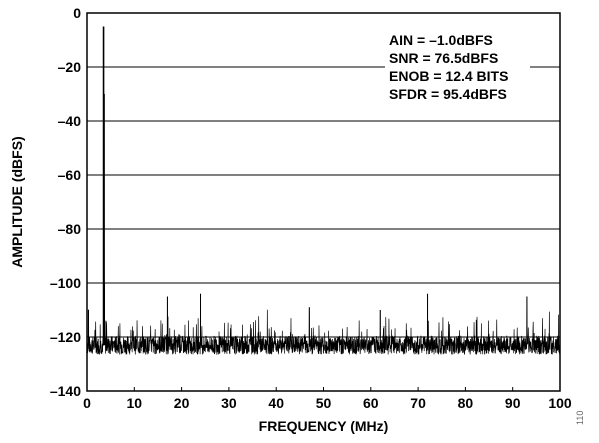  What do you see at coordinates (513, 403) in the screenshot?
I see `x-tick-label: 90` at bounding box center [513, 403].